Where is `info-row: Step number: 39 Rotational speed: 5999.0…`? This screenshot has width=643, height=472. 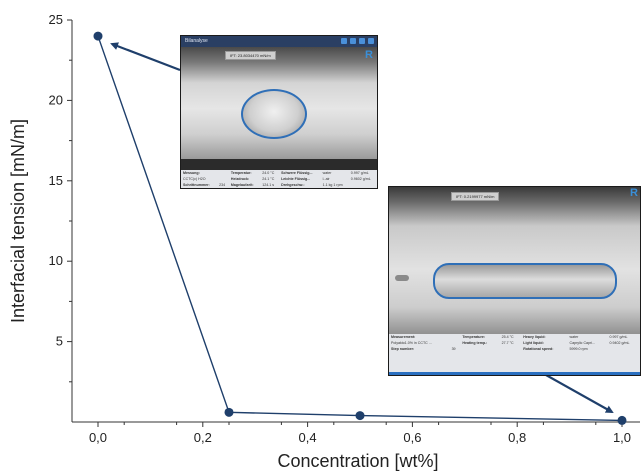 info-row: Step number: 39 Rotational speed: 5999.0… is located at coordinates (514, 349).